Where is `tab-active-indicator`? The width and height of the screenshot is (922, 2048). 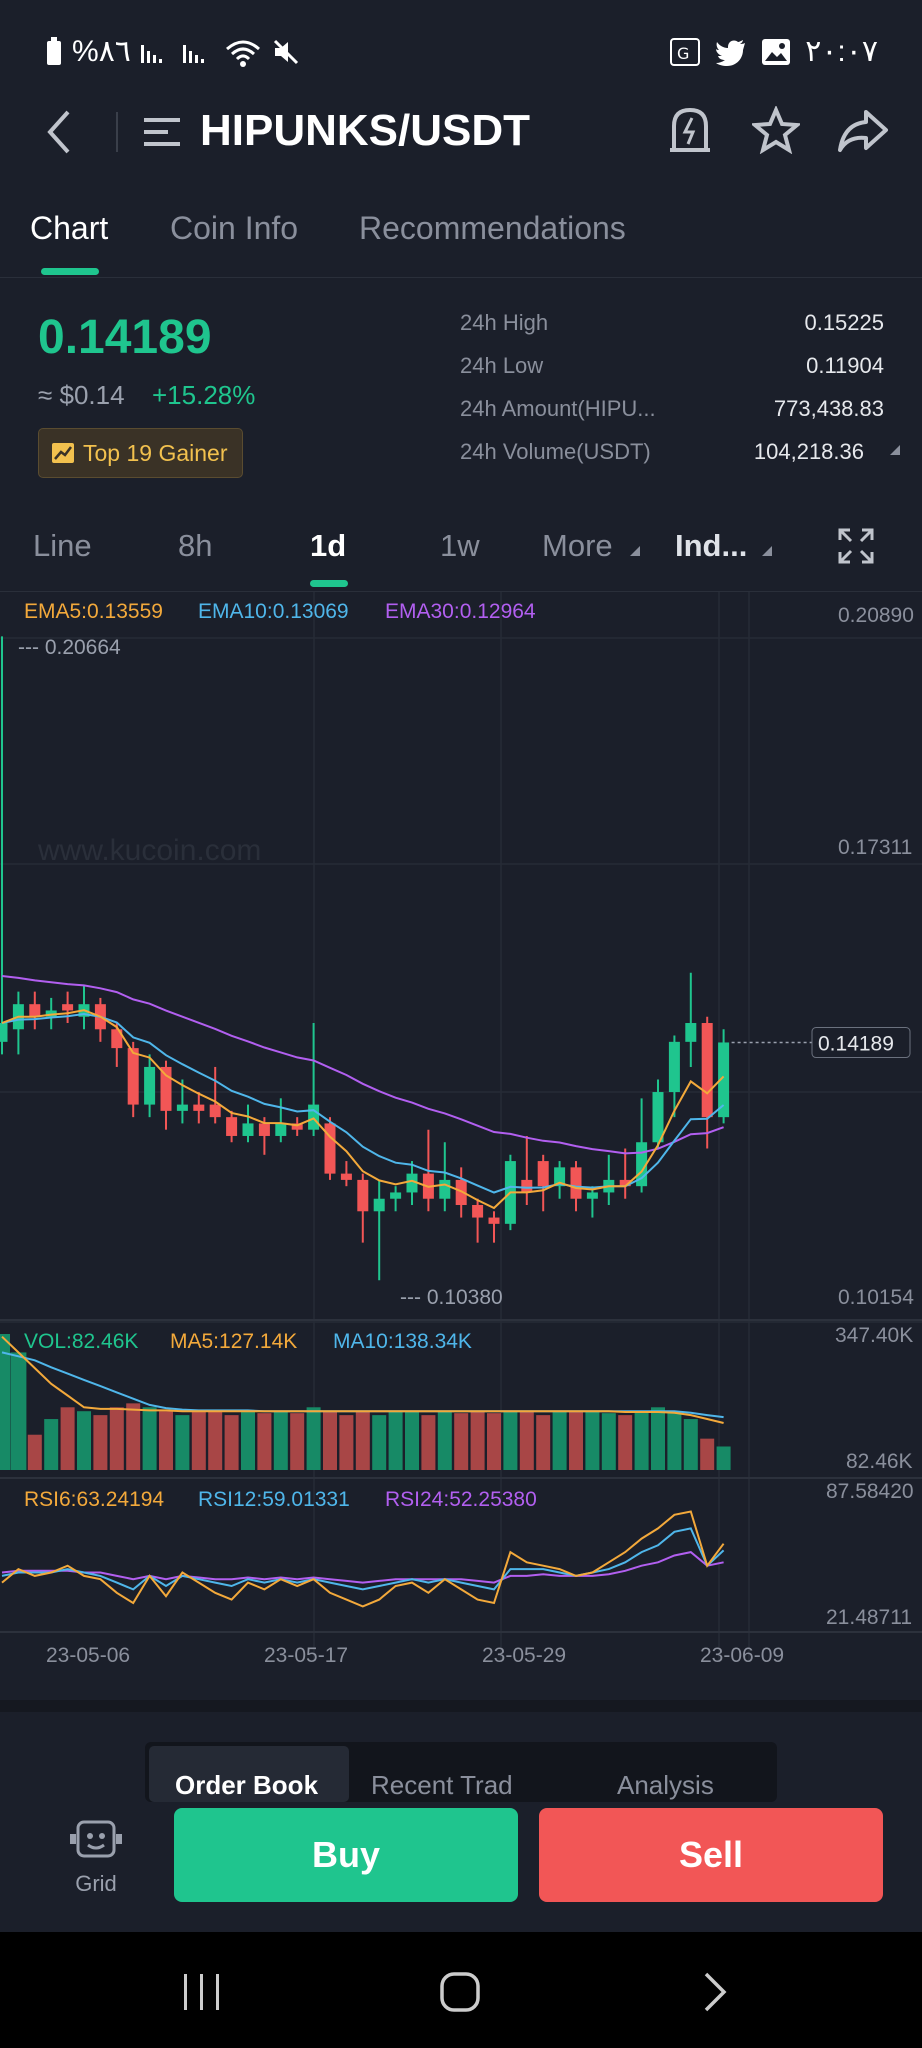
tab-active-indicator is located at coordinates (70, 271).